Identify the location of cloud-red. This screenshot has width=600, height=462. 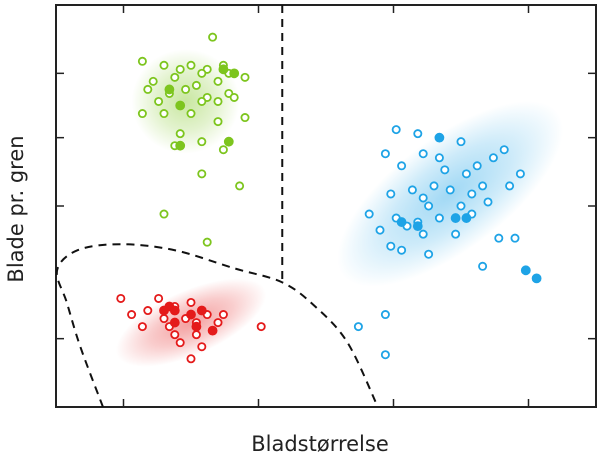
(191, 322).